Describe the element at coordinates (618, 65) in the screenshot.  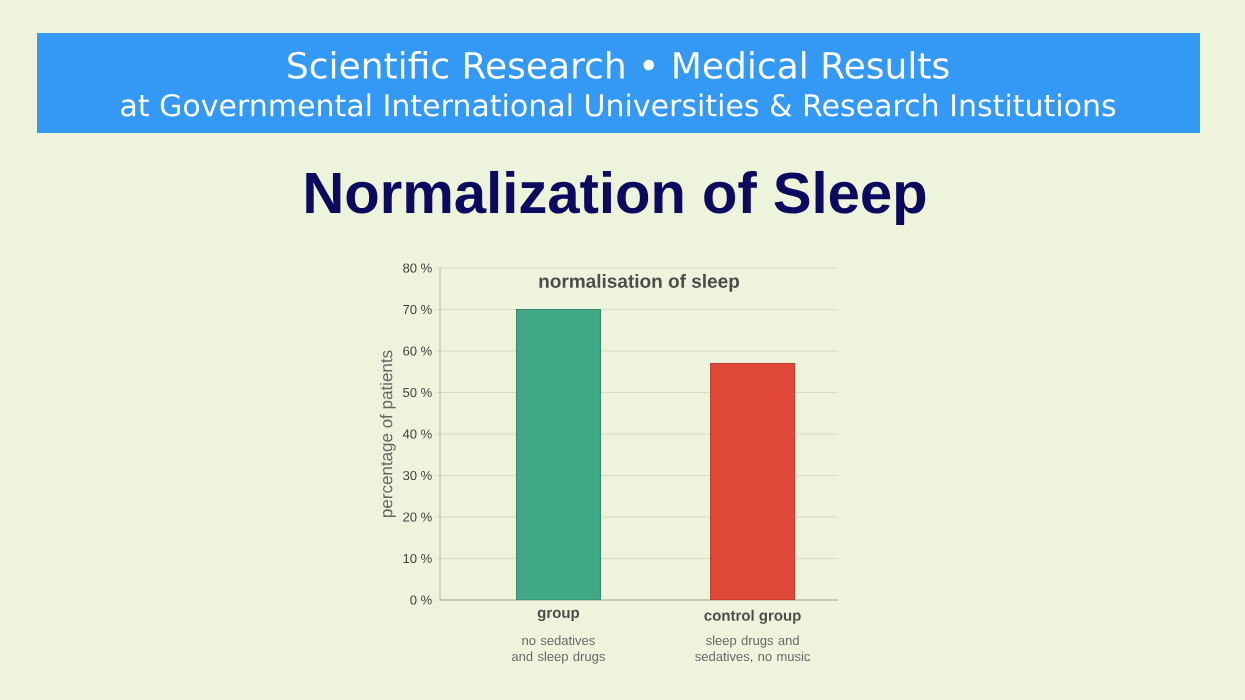
I see `text: Scientific Research • Medical Results` at that location.